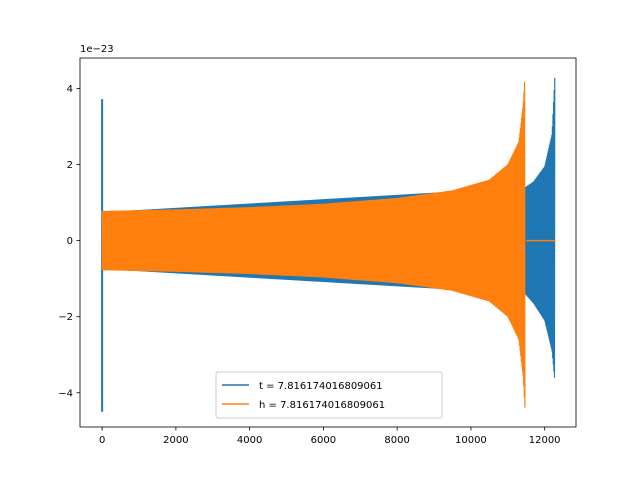 This screenshot has width=640, height=480. Describe the element at coordinates (97, 49) in the screenshot. I see `y-offset-text: 1e−23` at that location.